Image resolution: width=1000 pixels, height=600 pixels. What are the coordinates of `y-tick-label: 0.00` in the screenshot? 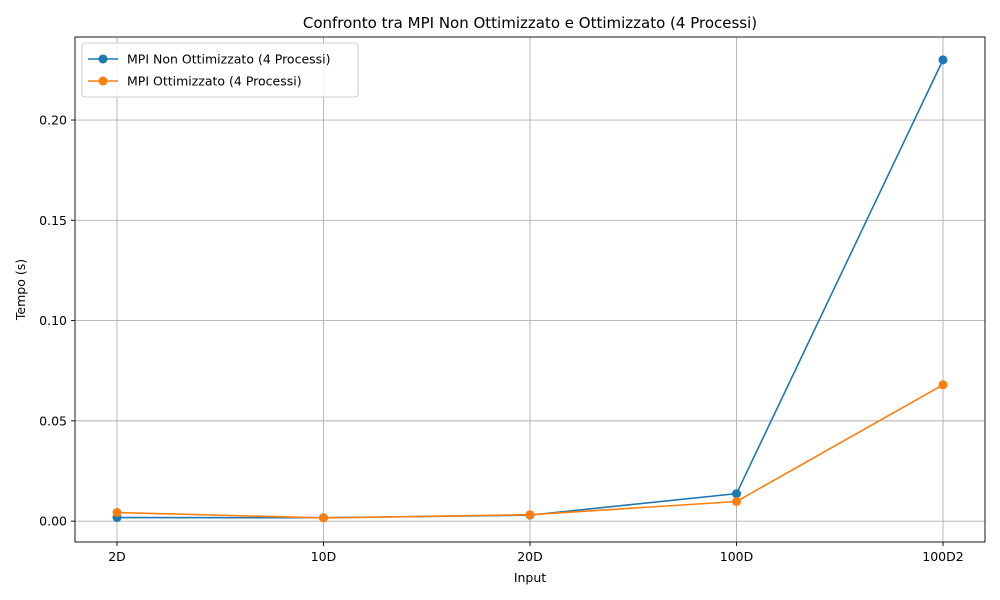 It's located at (53, 521).